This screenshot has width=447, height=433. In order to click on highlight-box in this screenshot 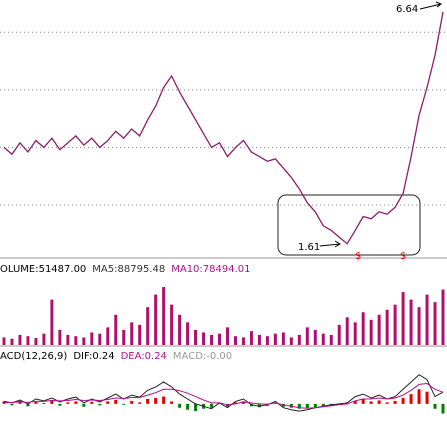, I will do `click(349, 225)`.